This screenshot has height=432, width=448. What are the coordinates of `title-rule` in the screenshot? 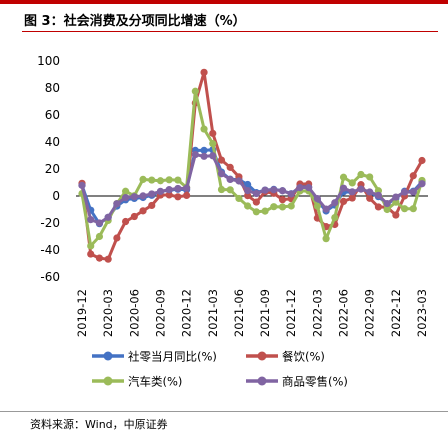 It's located at (230, 31).